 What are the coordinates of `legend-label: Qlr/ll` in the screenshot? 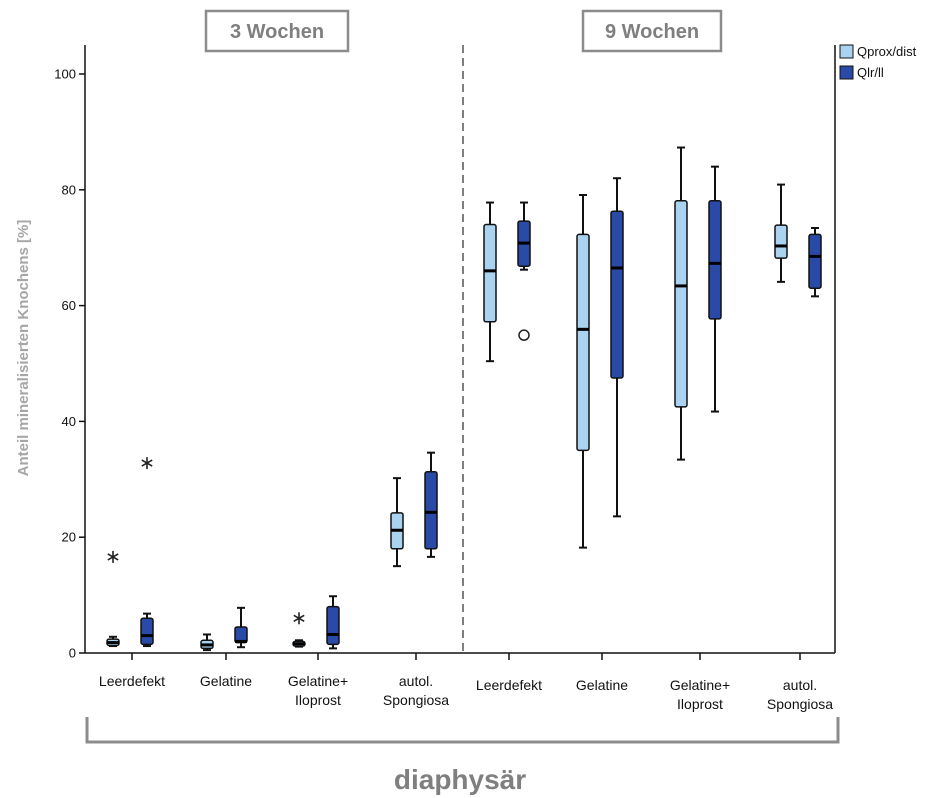 It's located at (870, 72).